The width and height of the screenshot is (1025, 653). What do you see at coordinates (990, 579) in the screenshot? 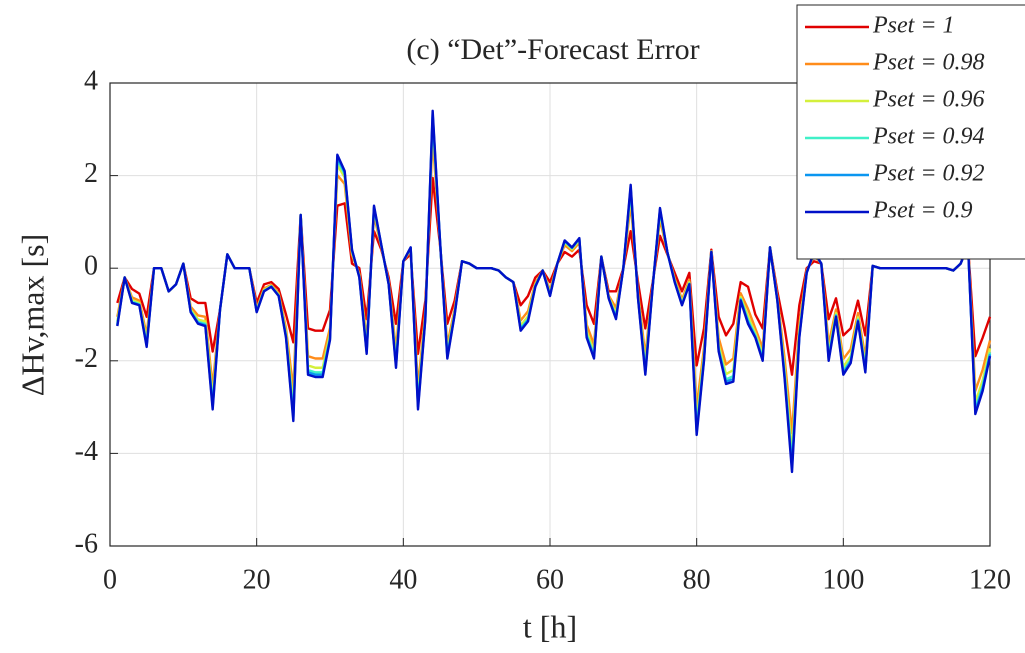
I see `x-tick-label: 120` at bounding box center [990, 579].